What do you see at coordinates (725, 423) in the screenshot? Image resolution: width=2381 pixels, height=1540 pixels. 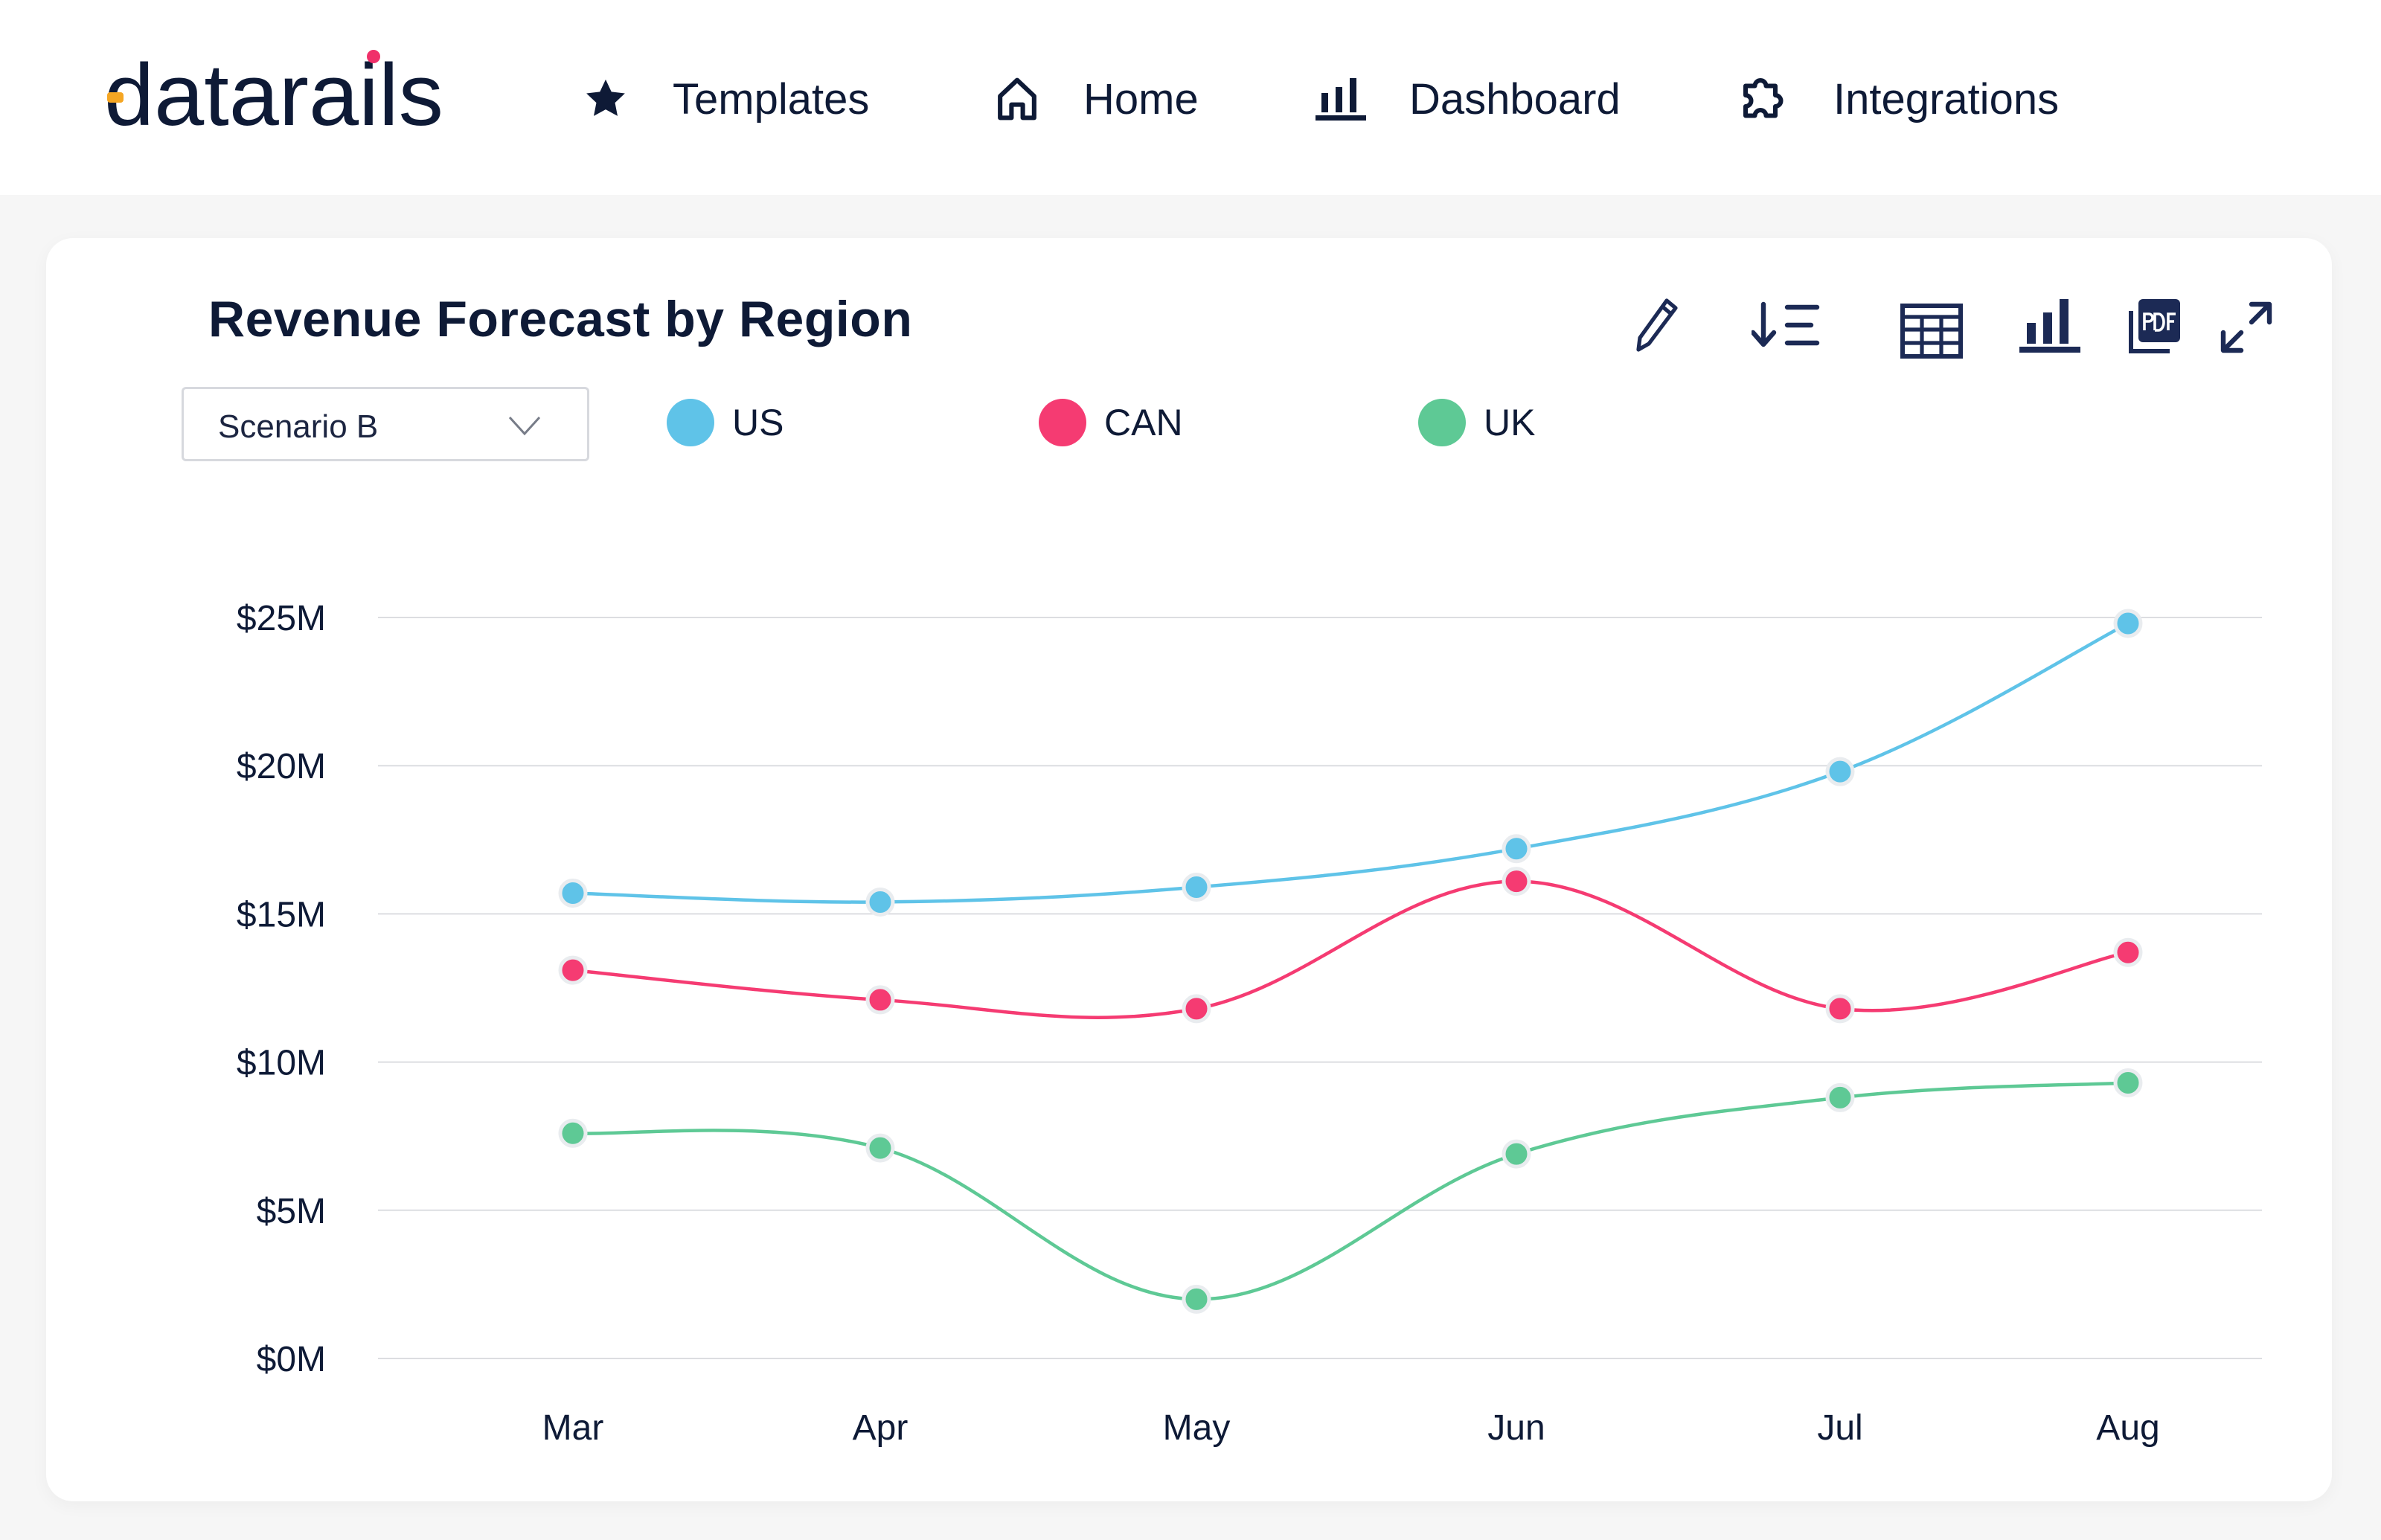 I see `legend-item-us: US` at bounding box center [725, 423].